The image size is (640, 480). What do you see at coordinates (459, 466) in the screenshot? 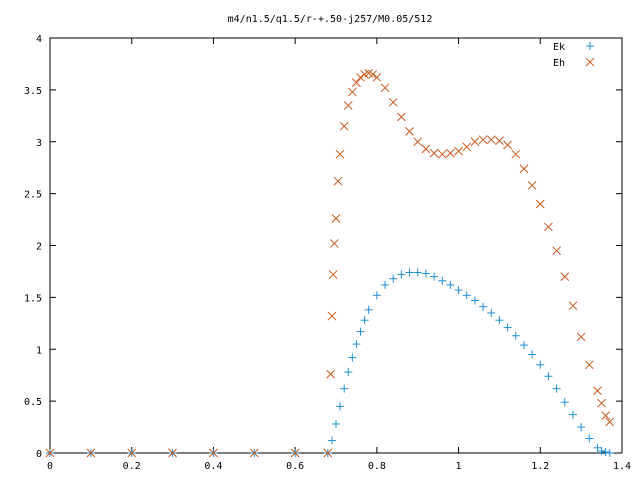
I see `x-tick-label: 1` at bounding box center [459, 466].